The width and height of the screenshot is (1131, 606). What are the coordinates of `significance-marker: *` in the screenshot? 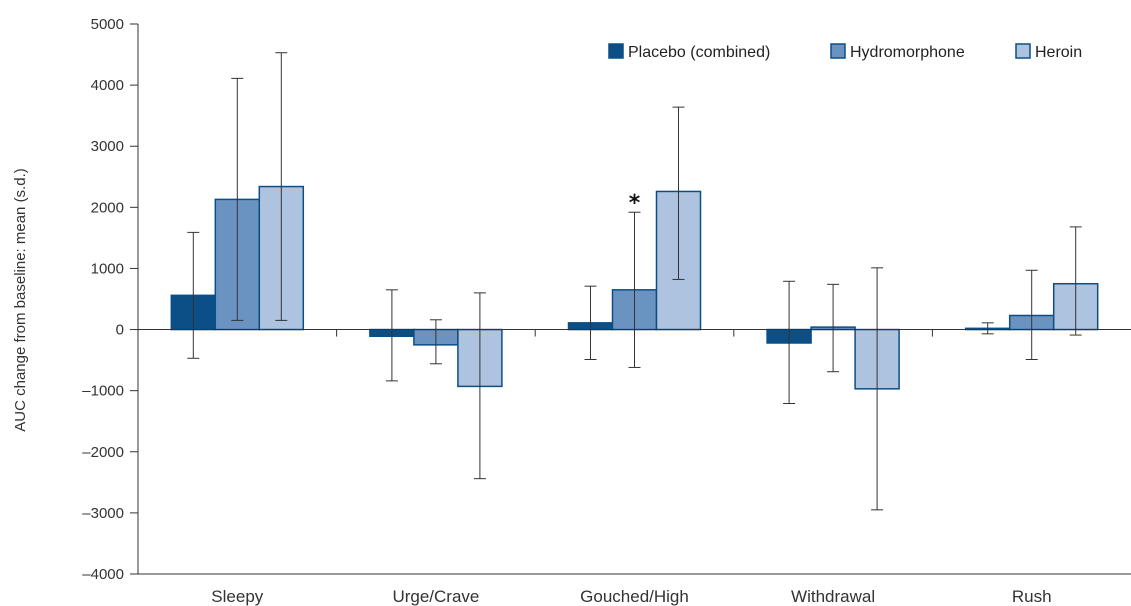 It's located at (635, 203).